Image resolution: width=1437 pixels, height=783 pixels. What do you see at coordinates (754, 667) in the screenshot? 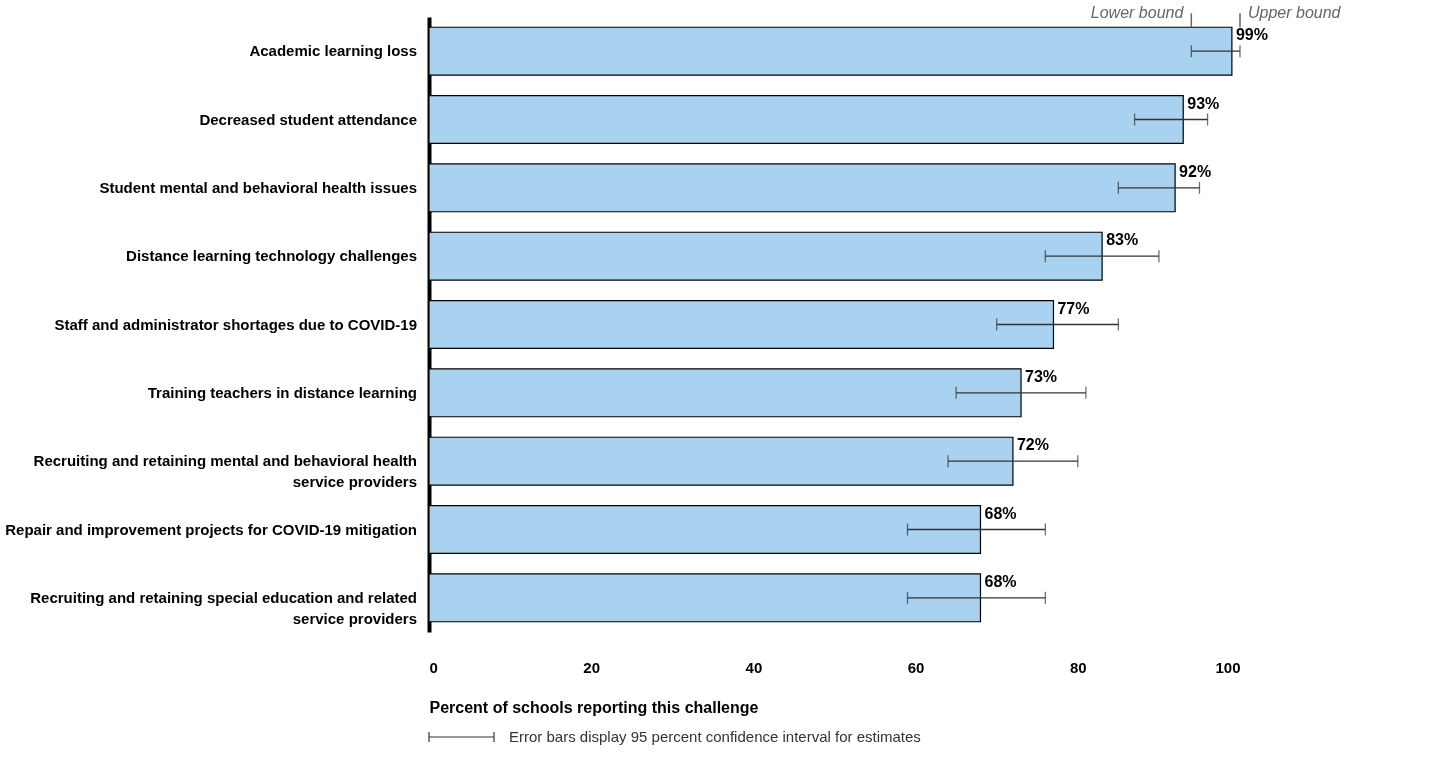
I see `x-tick-label: 40` at bounding box center [754, 667].